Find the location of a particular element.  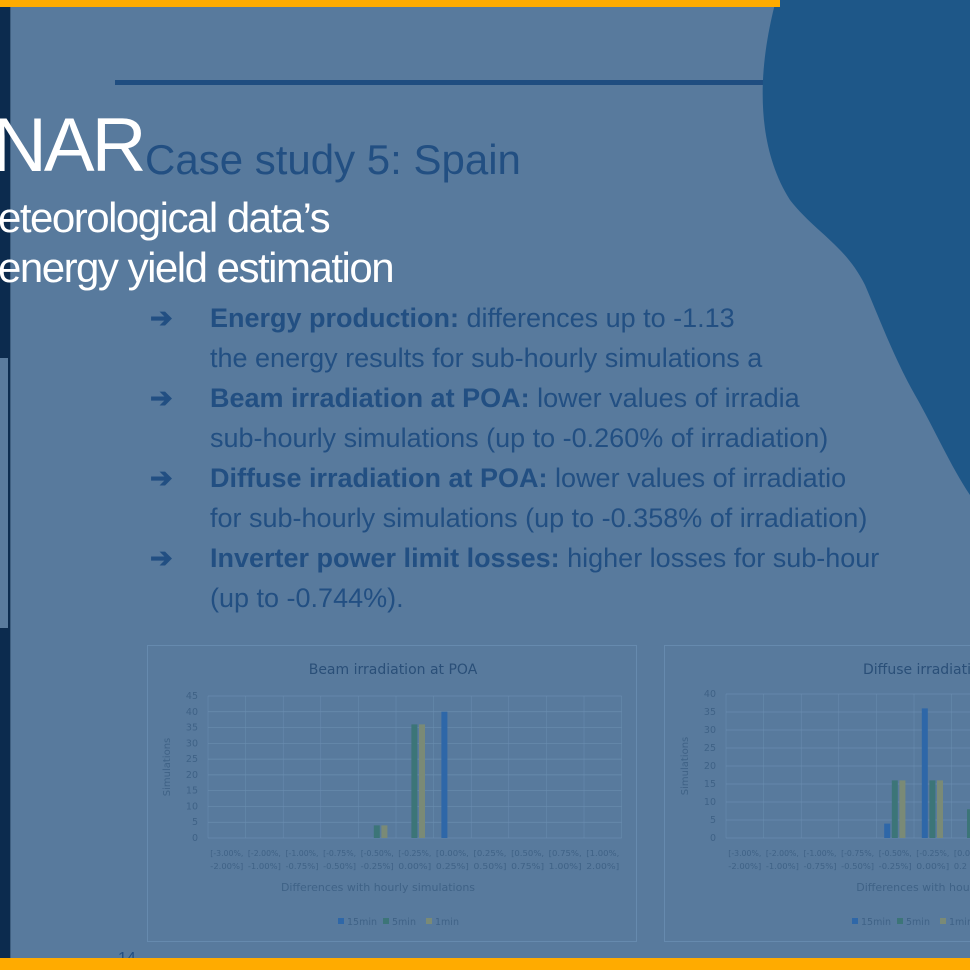

top-accent-bar is located at coordinates (390, 3).